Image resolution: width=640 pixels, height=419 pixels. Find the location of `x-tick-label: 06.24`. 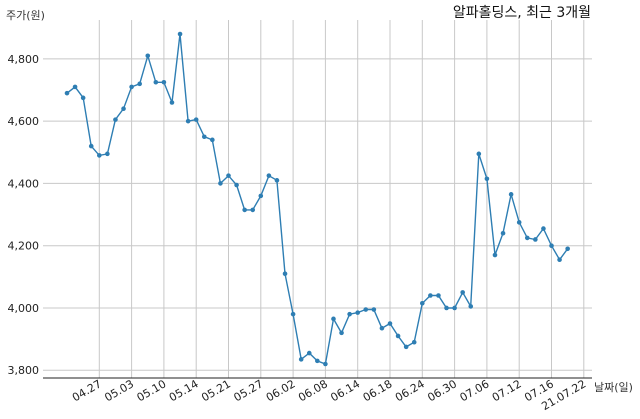

x-tick-label: 06.24 is located at coordinates (410, 390).